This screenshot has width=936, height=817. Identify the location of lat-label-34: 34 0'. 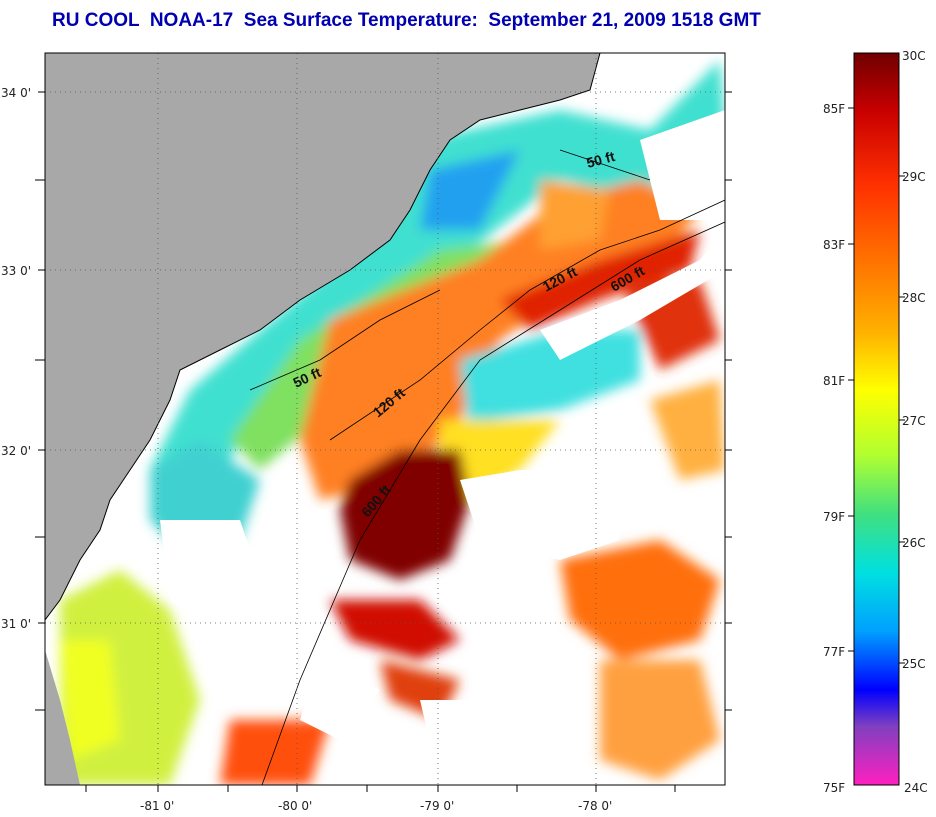
(16, 93).